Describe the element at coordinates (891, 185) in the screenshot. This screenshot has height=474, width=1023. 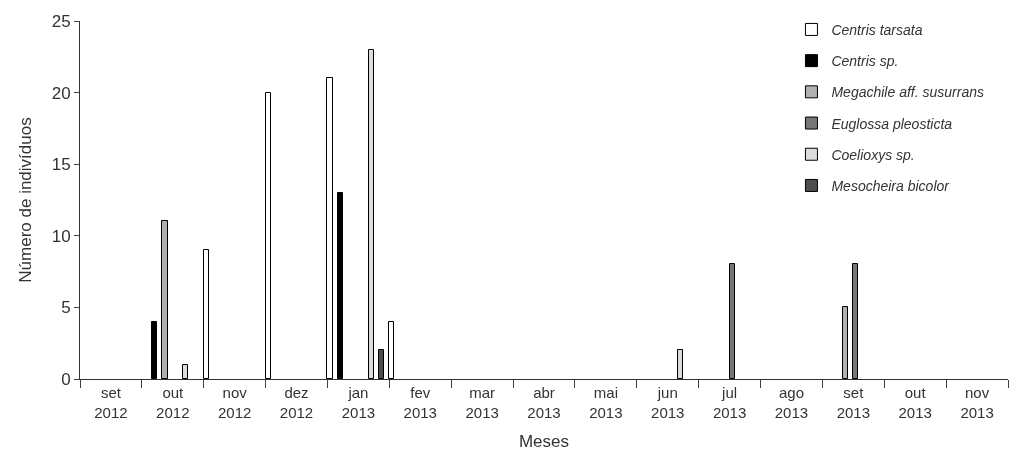
I see `legend-label: Mesocheira bicolor` at that location.